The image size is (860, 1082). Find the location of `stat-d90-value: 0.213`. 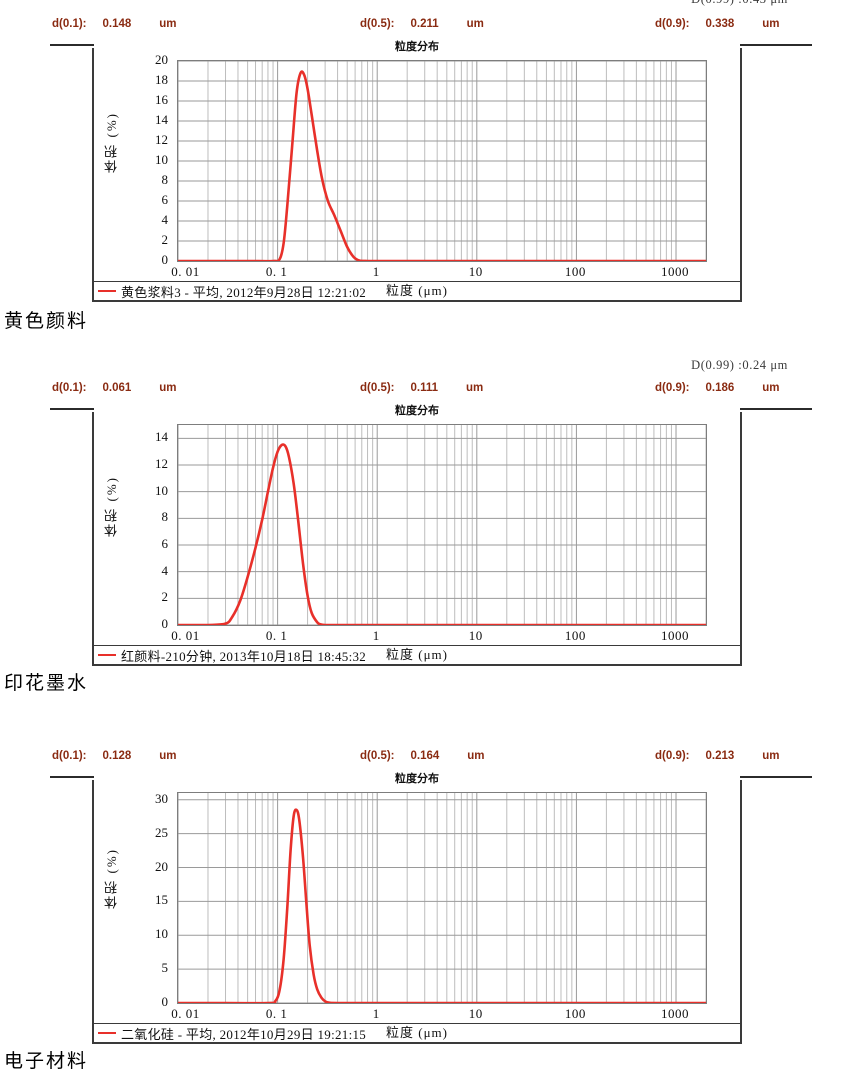

stat-d90-value: 0.213 is located at coordinates (720, 756).